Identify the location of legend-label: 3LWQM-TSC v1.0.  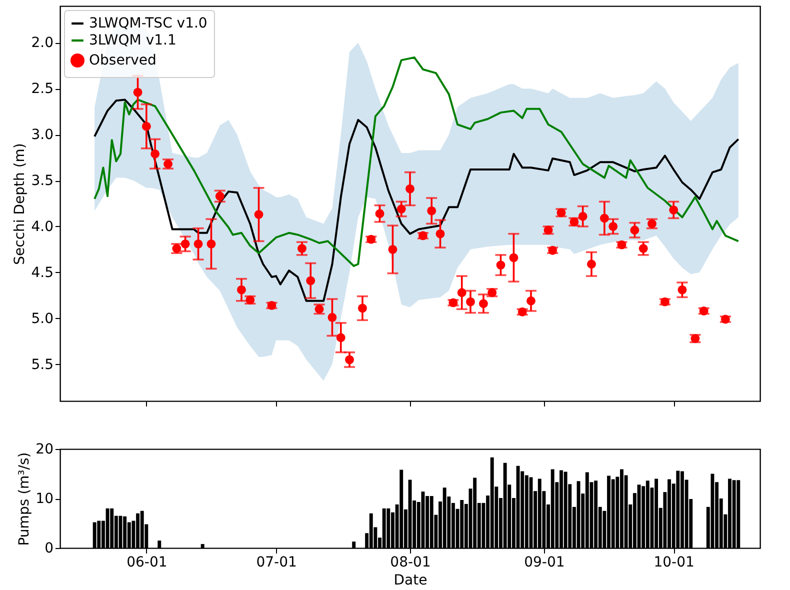
(148, 24).